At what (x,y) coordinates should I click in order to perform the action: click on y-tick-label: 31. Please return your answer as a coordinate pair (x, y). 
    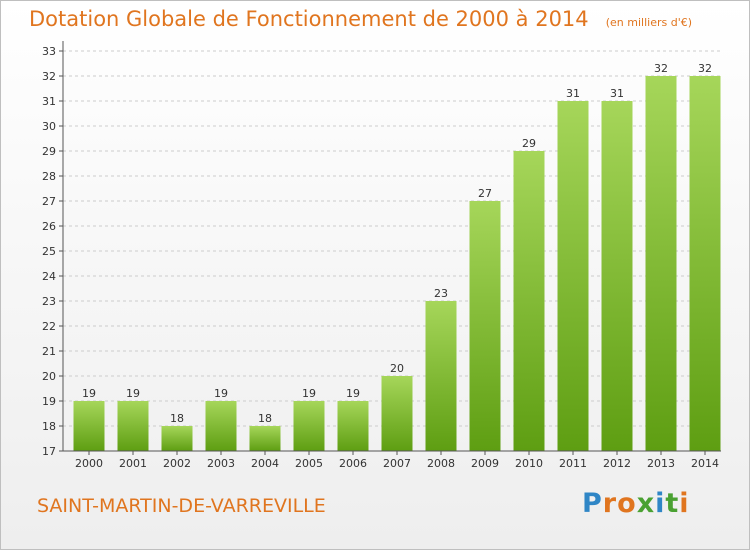
    Looking at the image, I should click on (49, 101).